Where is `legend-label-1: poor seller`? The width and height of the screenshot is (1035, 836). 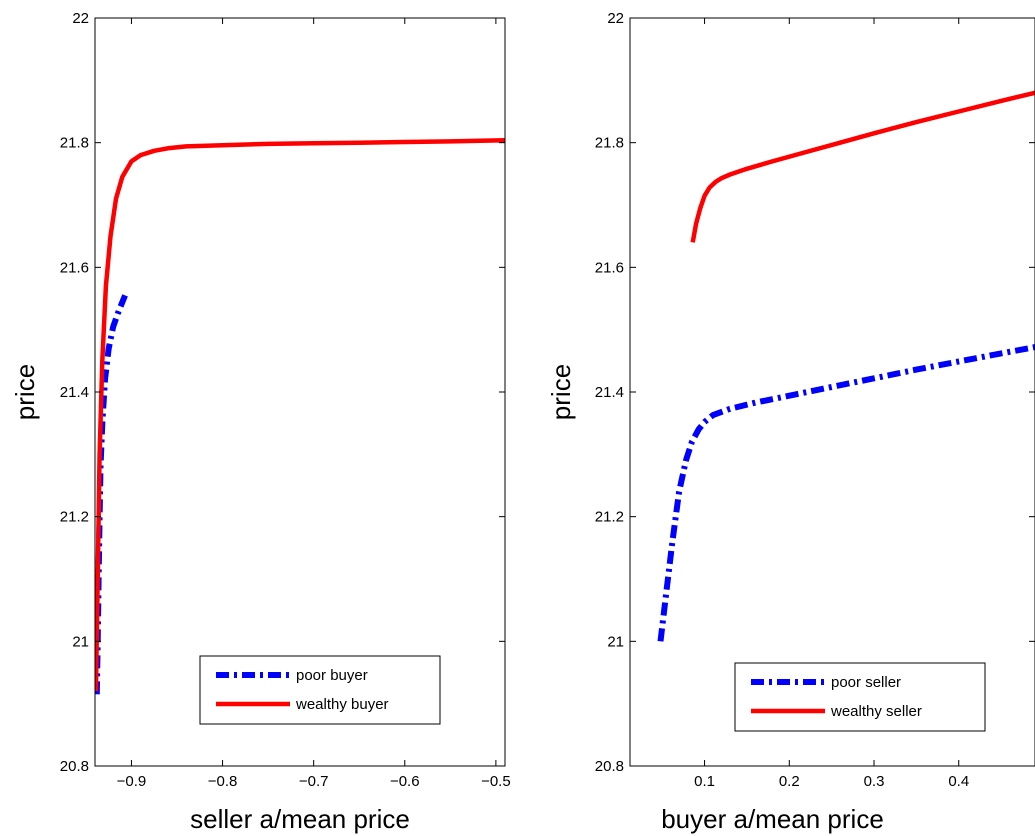
legend-label-1: poor seller is located at coordinates (866, 682).